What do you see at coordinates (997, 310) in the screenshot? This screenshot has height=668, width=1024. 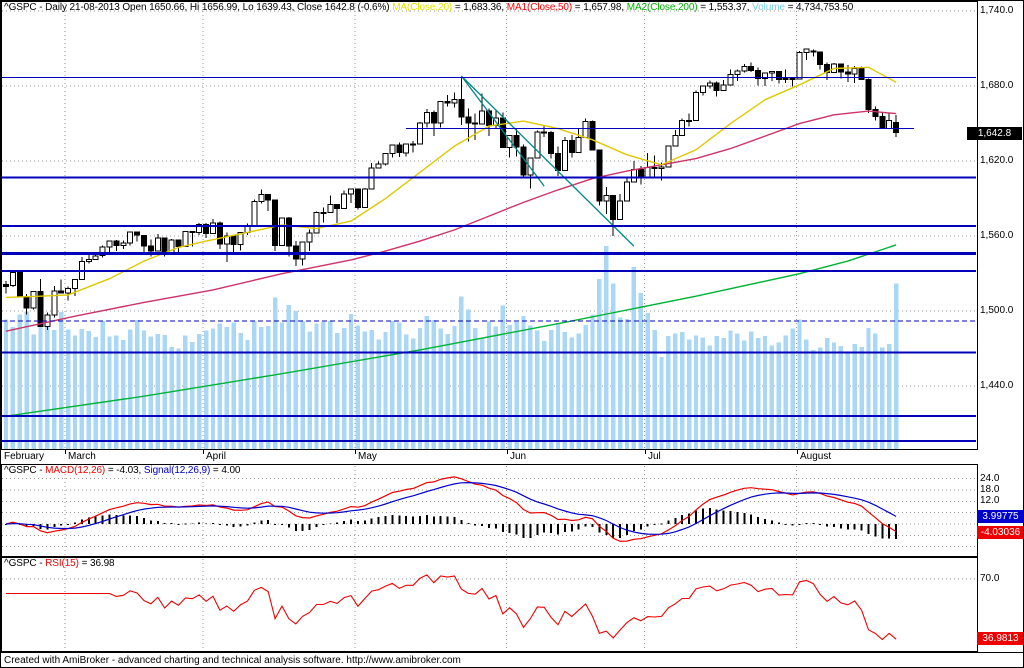 I see `price-axis-label: 1,500.0` at bounding box center [997, 310].